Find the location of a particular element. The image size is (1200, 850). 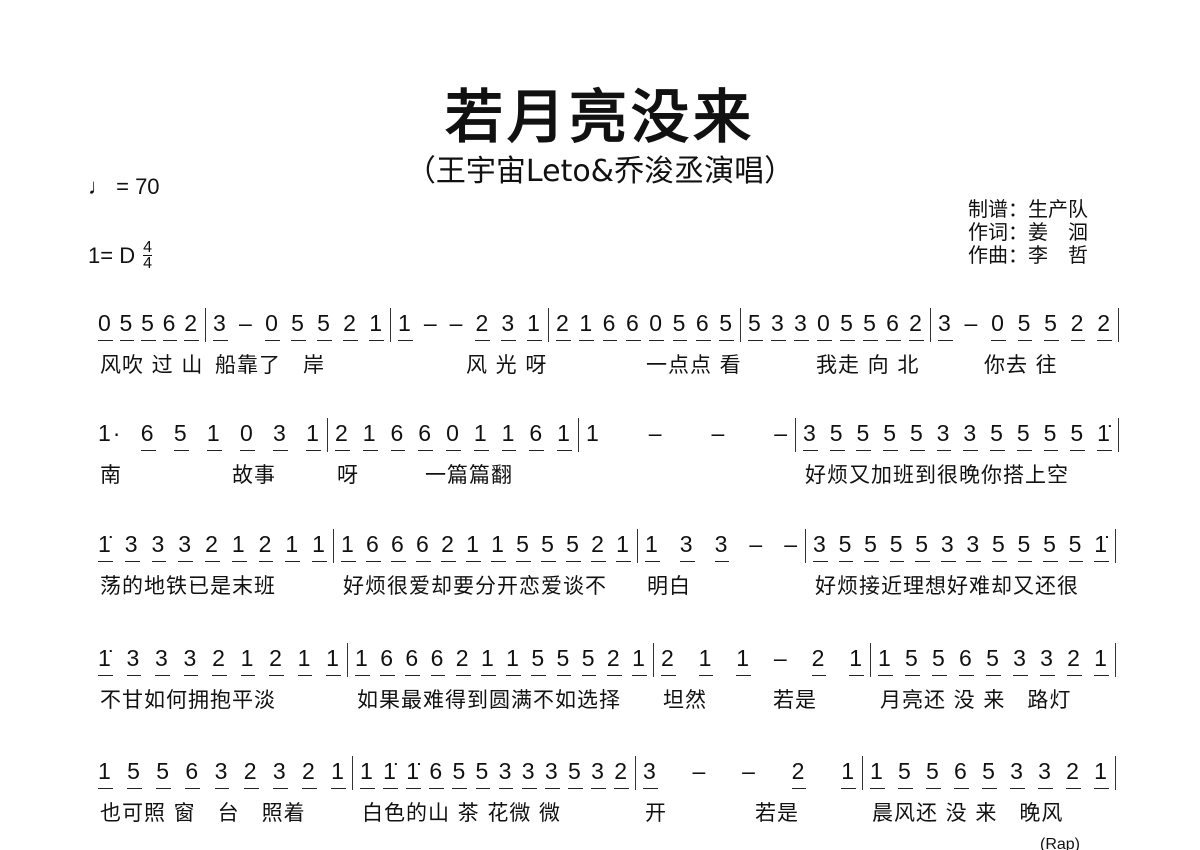

song-subtitle: （王宇宙Leto&乔浚丞演唱） is located at coordinates (600, 171).